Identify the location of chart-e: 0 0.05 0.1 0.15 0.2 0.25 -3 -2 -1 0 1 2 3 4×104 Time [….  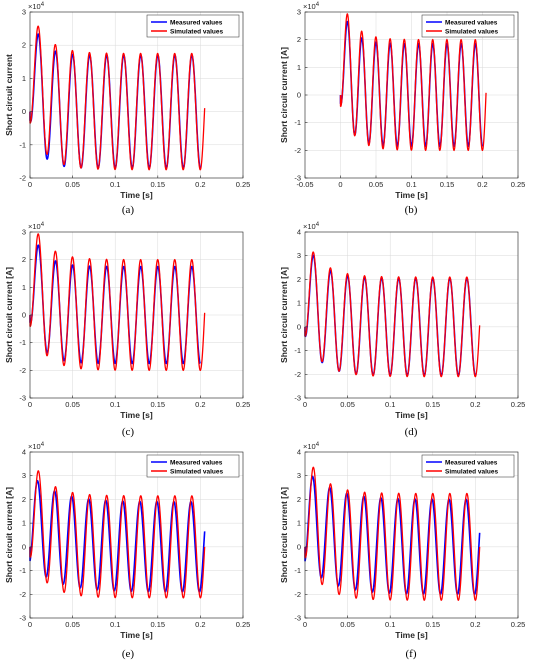
(127, 541).